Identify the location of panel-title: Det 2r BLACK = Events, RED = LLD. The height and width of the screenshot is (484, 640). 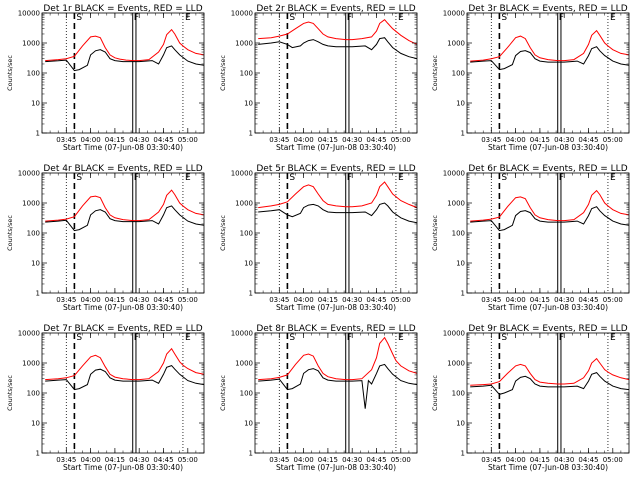
(335, 9).